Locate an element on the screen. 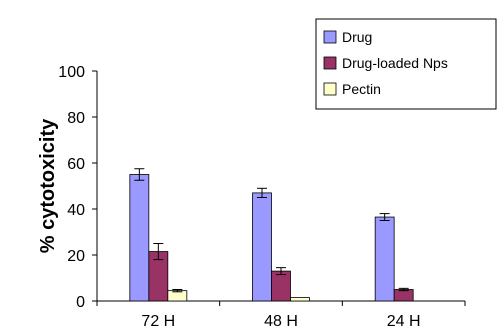 This screenshot has width=498, height=332. legend-box is located at coordinates (406, 64).